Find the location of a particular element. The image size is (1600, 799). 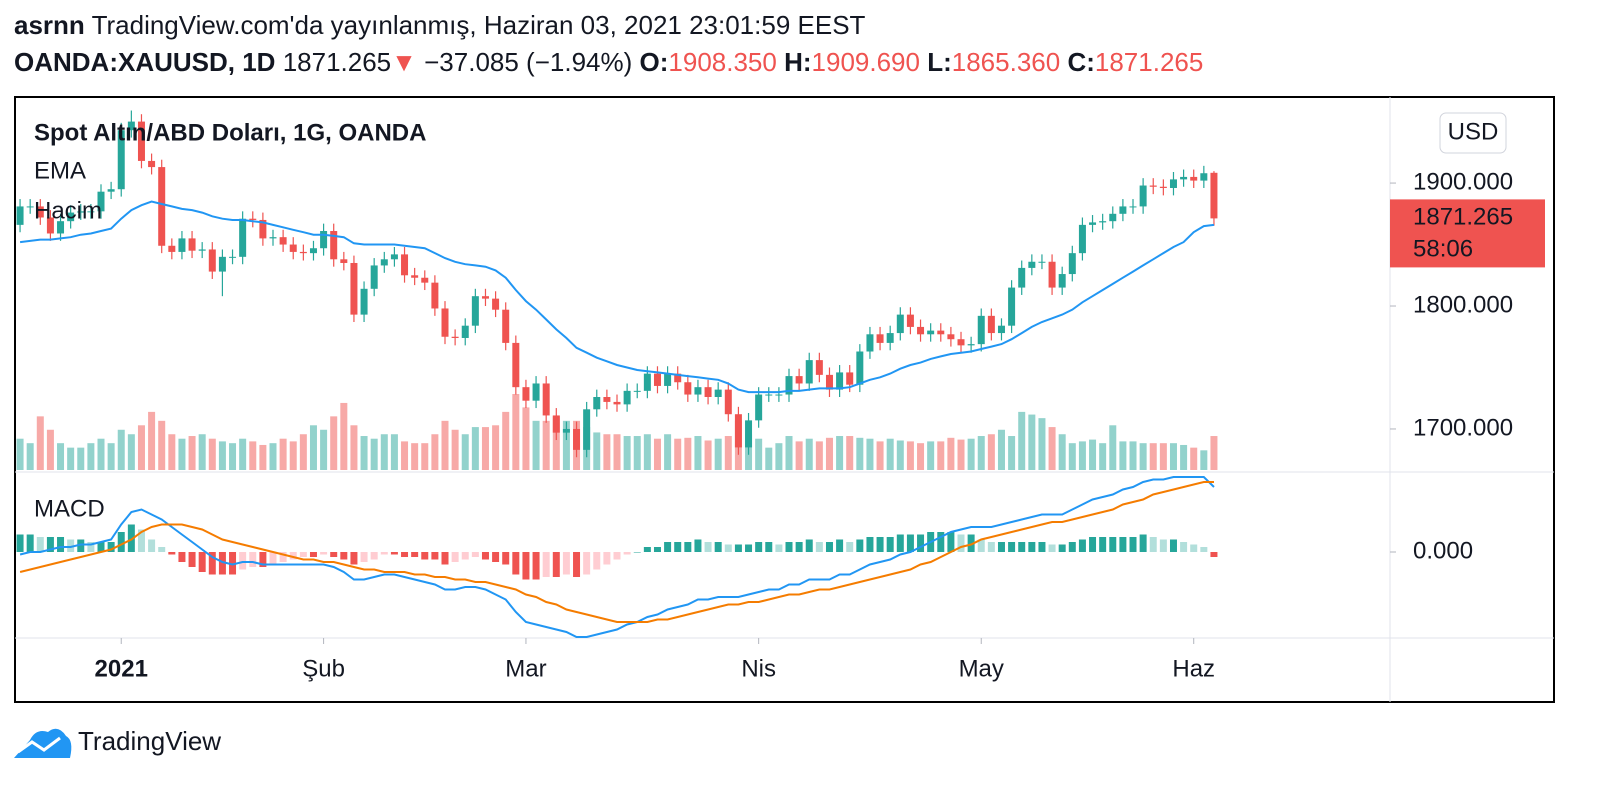

ohlc-label: L: is located at coordinates (939, 62).